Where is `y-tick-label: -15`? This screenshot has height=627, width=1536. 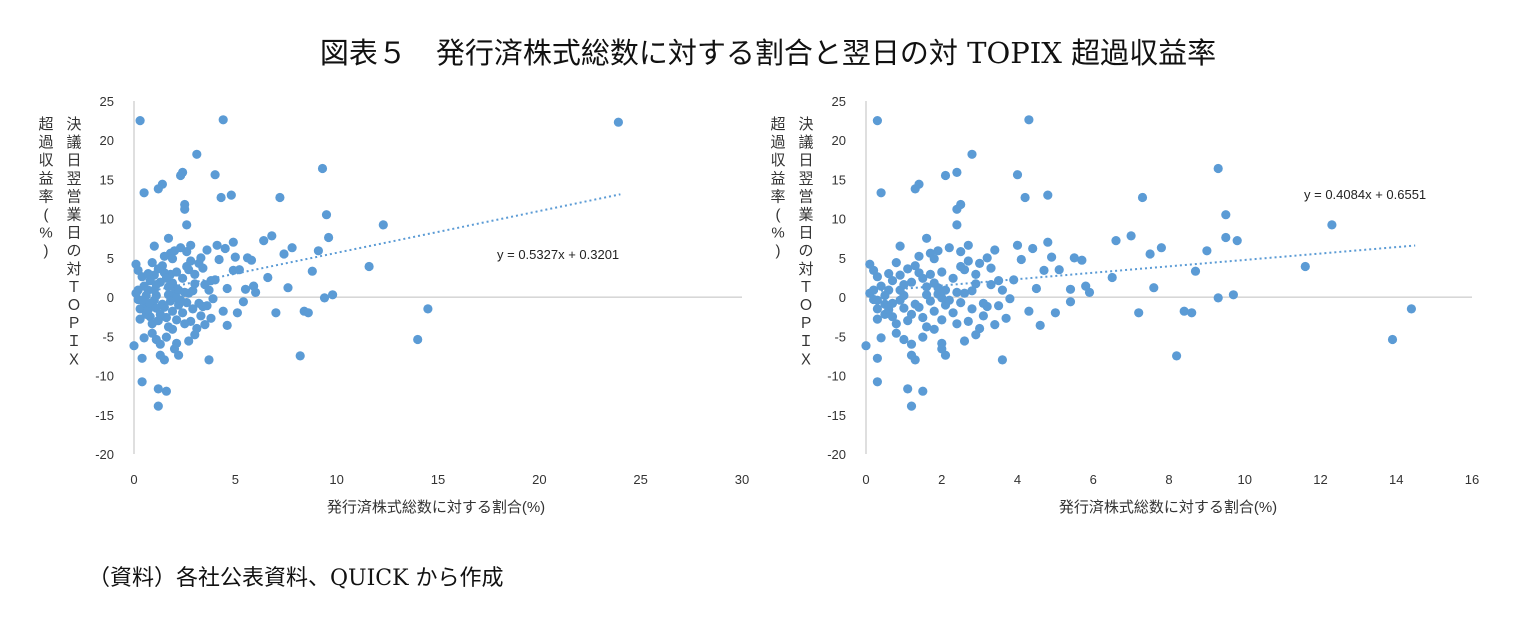 y-tick-label: -15 is located at coordinates (104, 415).